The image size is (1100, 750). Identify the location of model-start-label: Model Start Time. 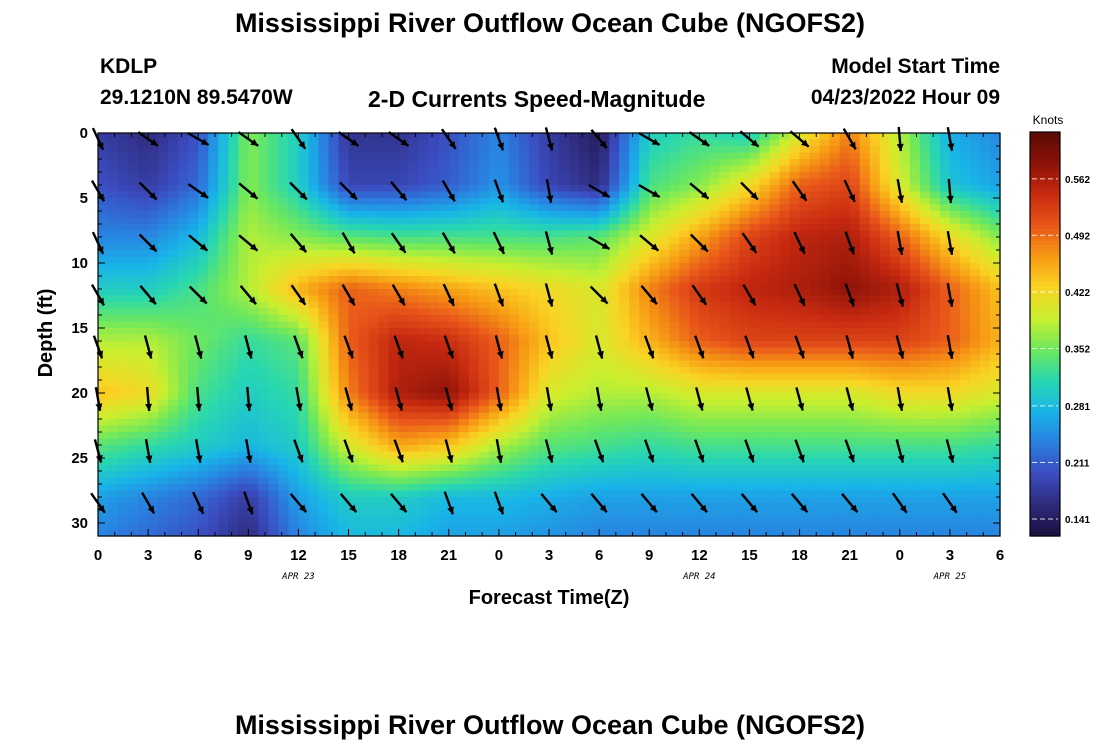
(915, 66).